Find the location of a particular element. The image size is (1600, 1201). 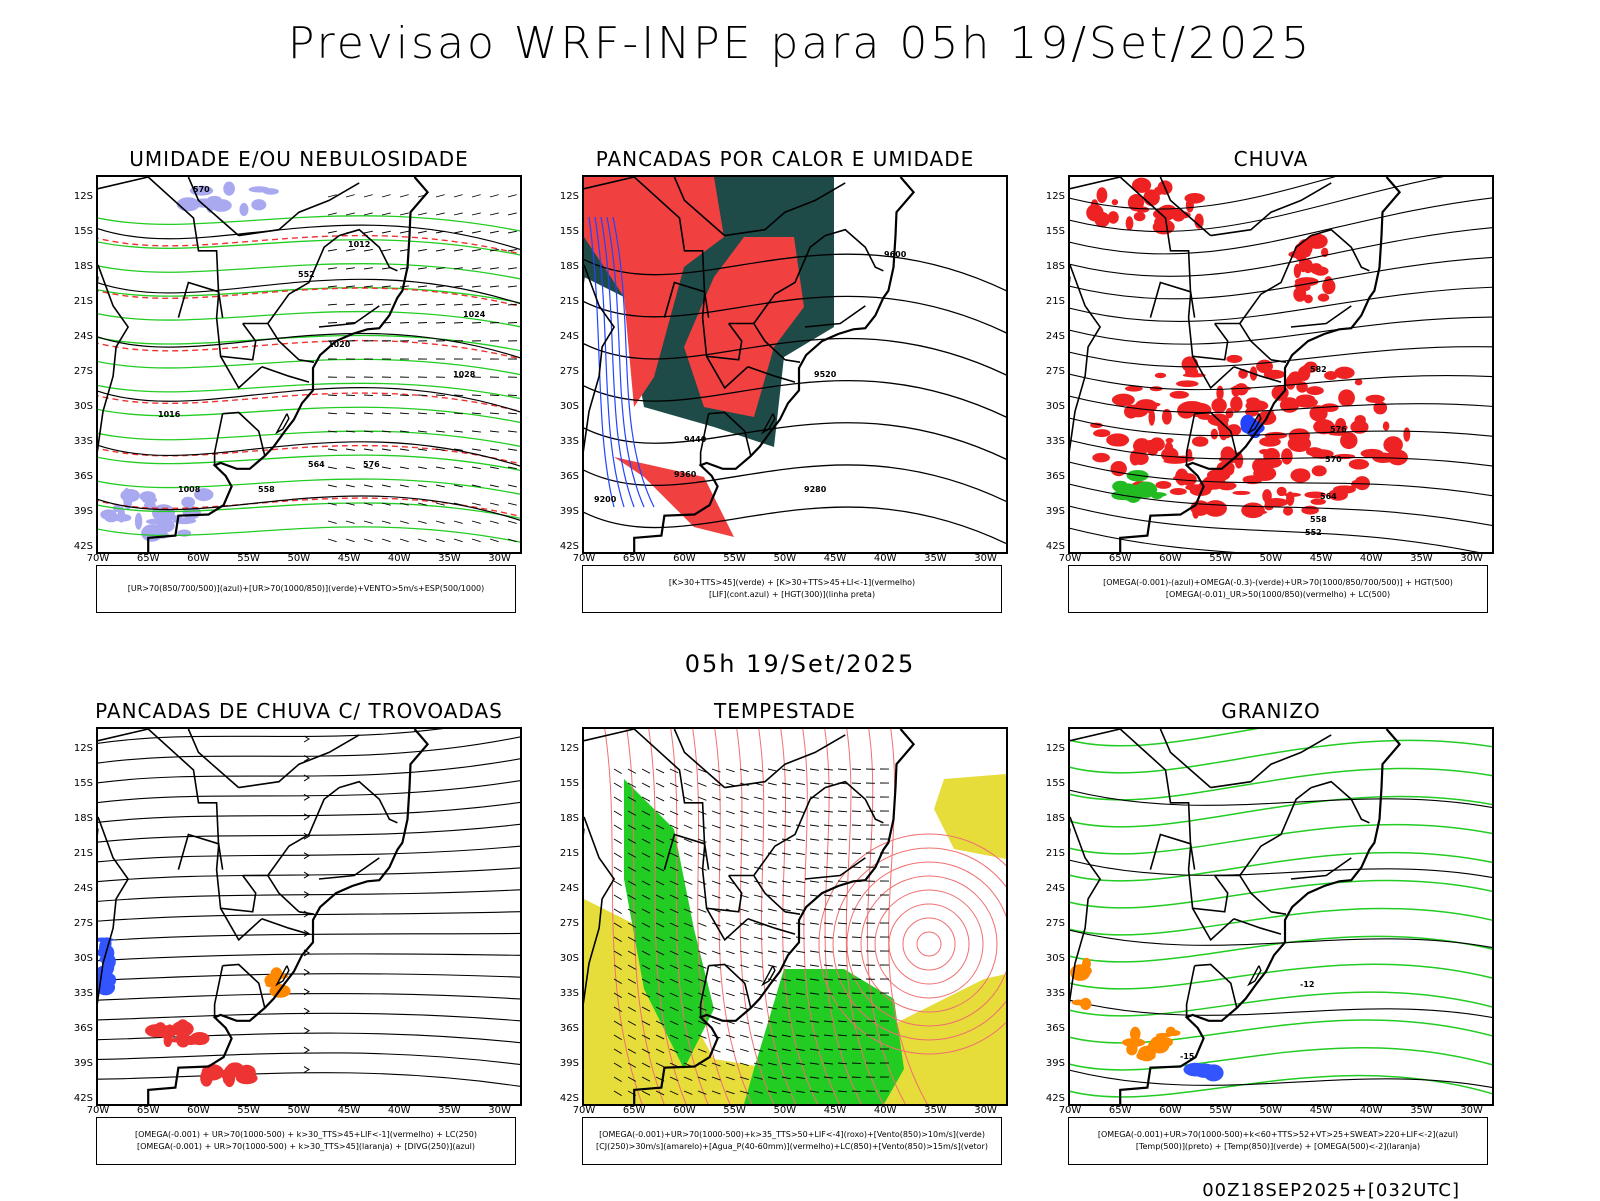

lon-tick-label: 45W is located at coordinates (835, 1110).